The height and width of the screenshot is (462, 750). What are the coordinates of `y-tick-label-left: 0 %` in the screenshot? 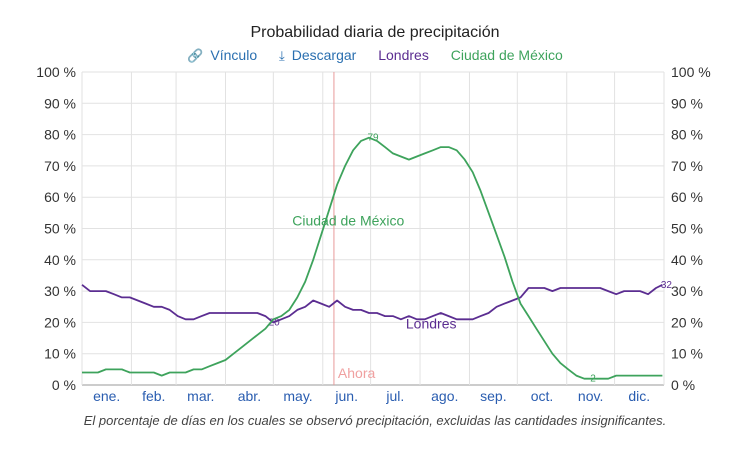 It's located at (64, 385).